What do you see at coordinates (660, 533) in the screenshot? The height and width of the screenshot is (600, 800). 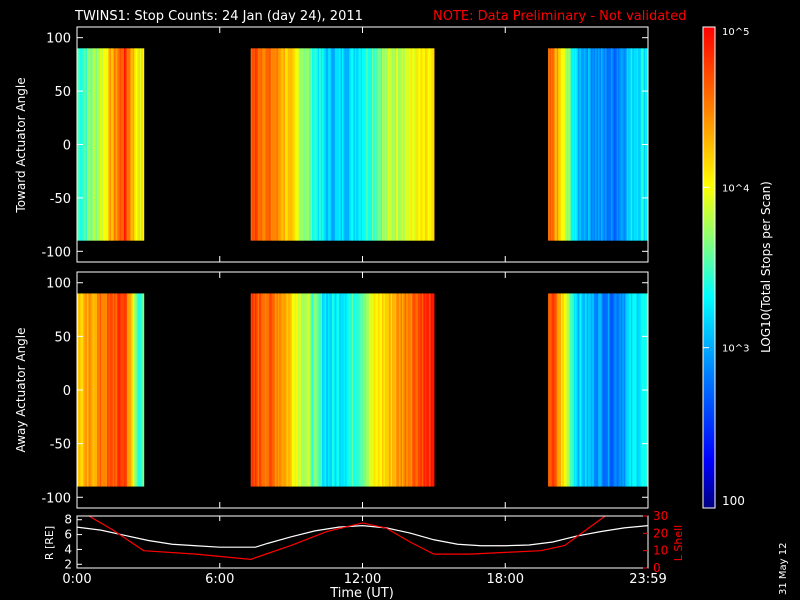 I see `y2-tick-label: 20` at bounding box center [660, 533].